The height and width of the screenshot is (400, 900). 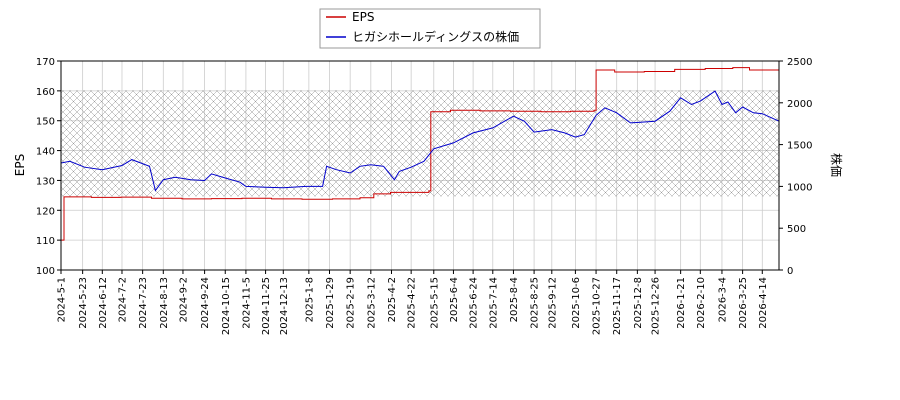 I want to click on y-tick-label-left: 160, so click(x=45, y=92).